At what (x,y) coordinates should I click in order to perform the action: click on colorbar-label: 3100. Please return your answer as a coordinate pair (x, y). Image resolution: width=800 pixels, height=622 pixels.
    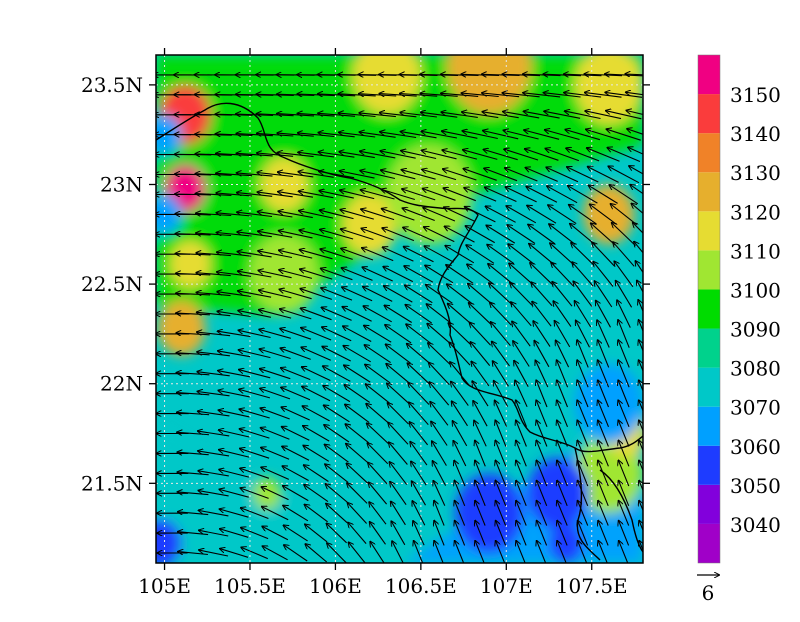
    Looking at the image, I should click on (755, 290).